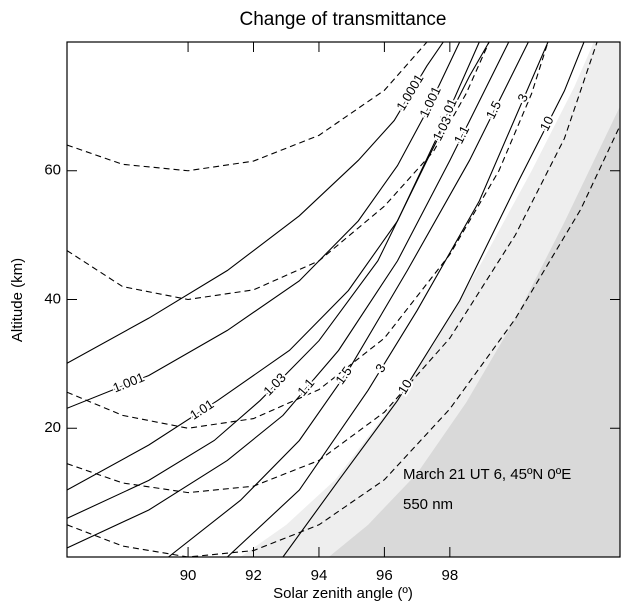  Describe the element at coordinates (274, 384) in the screenshot. I see `contour-label: 1.03` at that location.